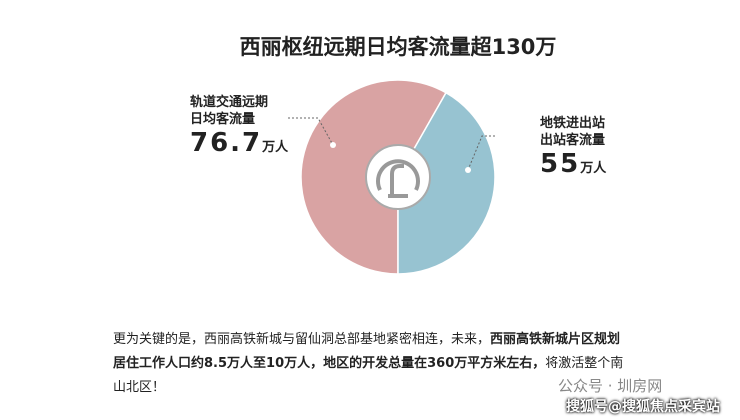  I want to click on value: 76.7, so click(226, 143).